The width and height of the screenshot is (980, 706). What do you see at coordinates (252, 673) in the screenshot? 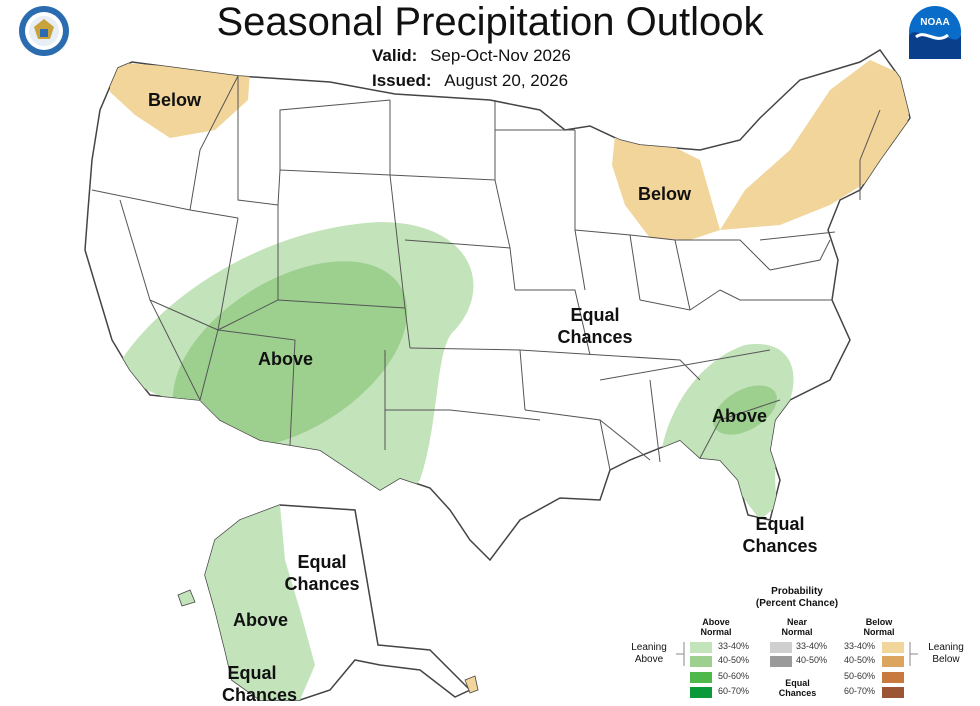
I see `ak-s-equal-line1: Equal` at bounding box center [252, 673].